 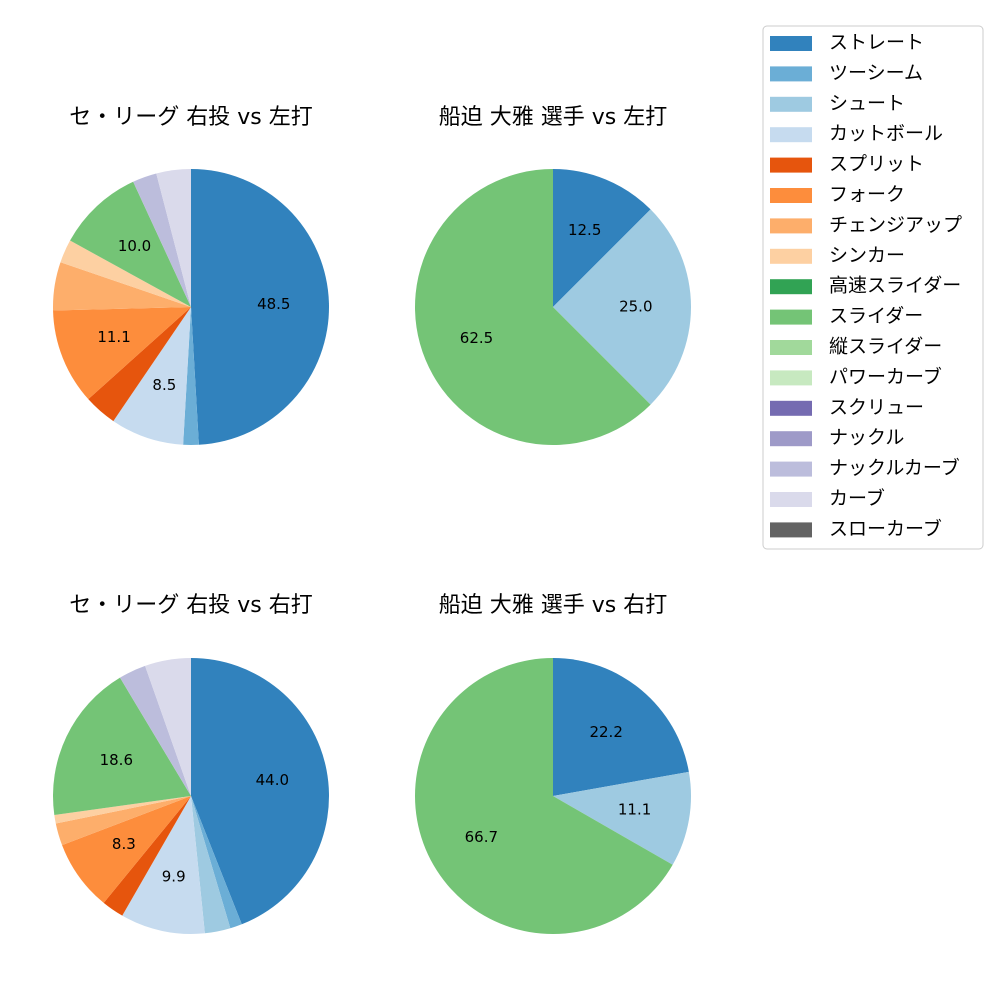 What do you see at coordinates (885, 347) in the screenshot?
I see `legend-label: 縦スライダー` at bounding box center [885, 347].